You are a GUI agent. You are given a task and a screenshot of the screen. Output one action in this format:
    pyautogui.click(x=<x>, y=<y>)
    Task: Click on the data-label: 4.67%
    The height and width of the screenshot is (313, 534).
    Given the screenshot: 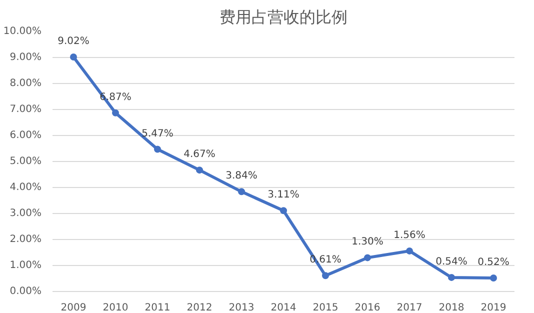 What is the action you would take?
    pyautogui.click(x=200, y=154)
    